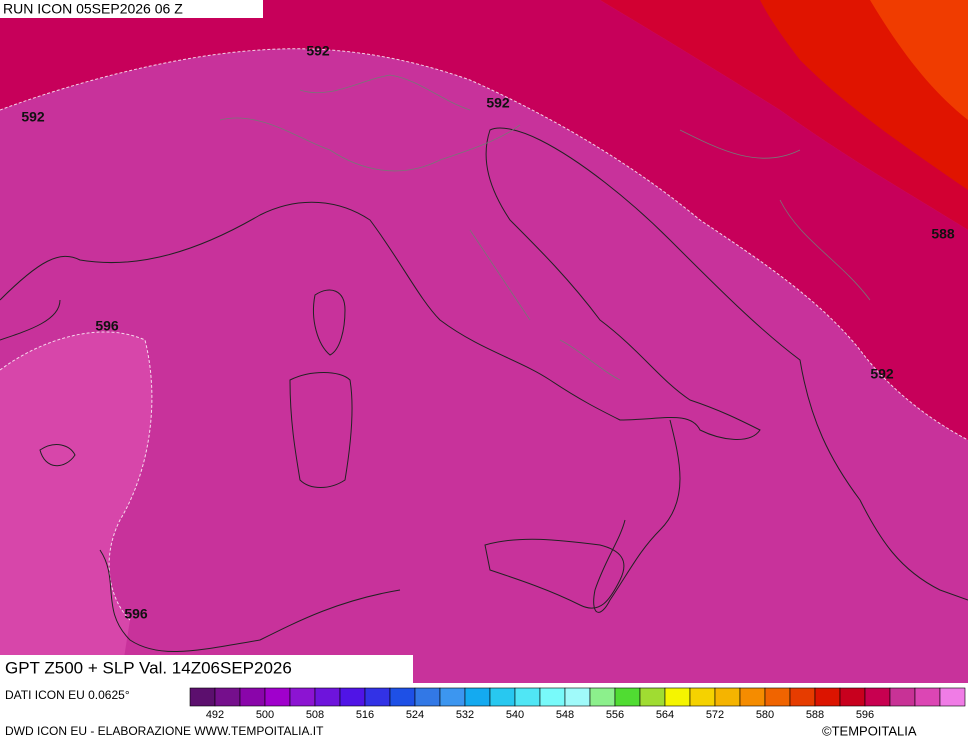  Describe the element at coordinates (215, 715) in the screenshot. I see `colorbar-tick-label: 492` at that location.